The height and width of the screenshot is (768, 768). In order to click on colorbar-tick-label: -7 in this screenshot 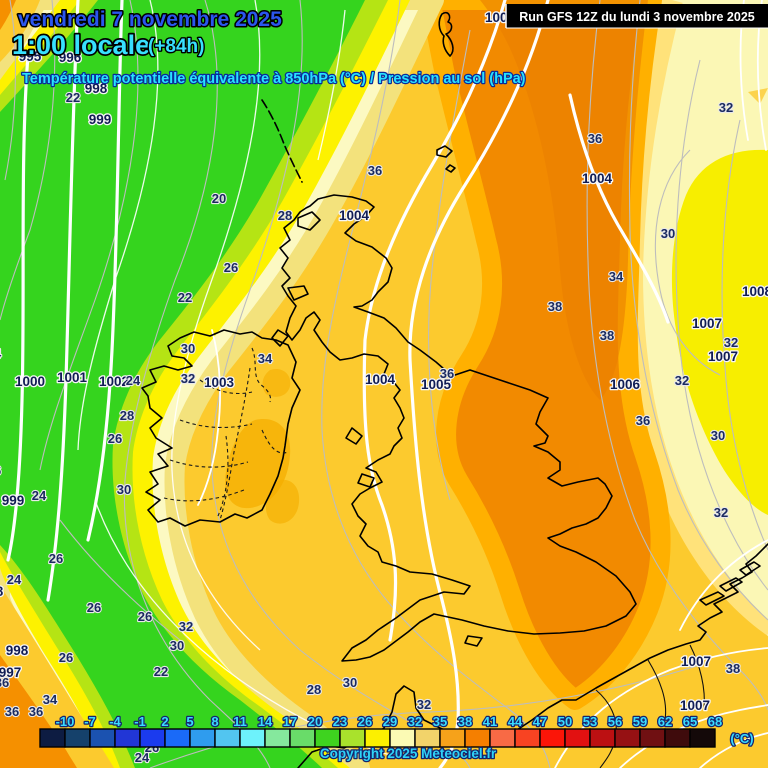, I will do `click(90, 721)`.